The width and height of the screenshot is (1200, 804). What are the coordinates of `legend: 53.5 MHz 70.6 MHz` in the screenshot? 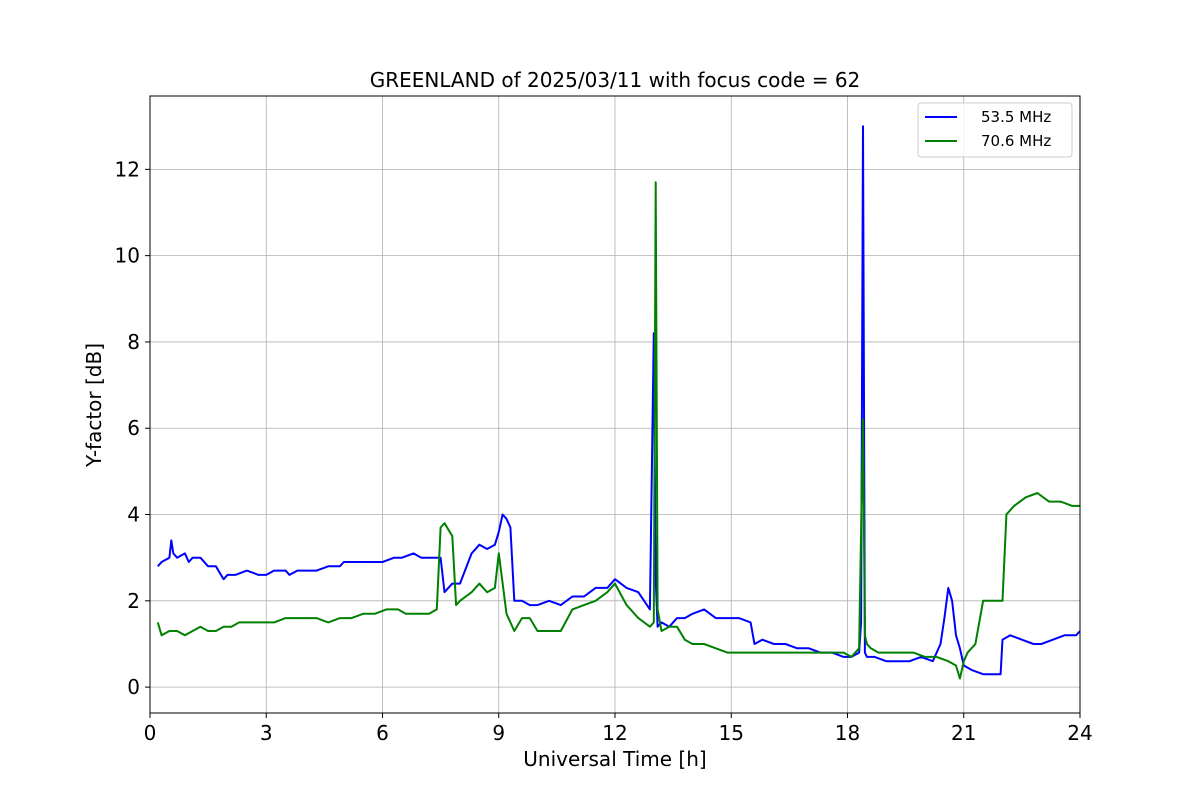 It's located at (995, 130).